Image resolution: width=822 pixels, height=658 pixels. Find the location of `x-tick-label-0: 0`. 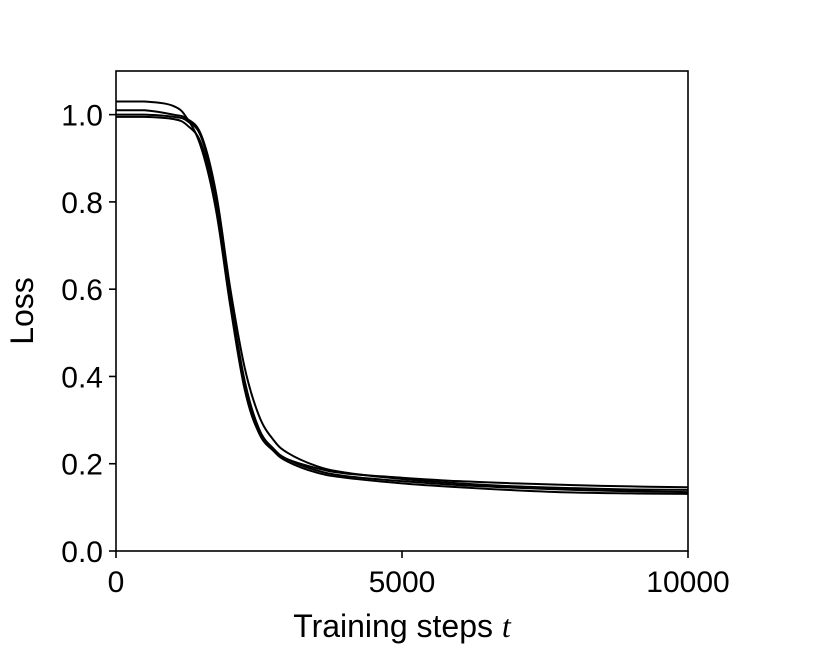

x-tick-label-0: 0 is located at coordinates (116, 582).